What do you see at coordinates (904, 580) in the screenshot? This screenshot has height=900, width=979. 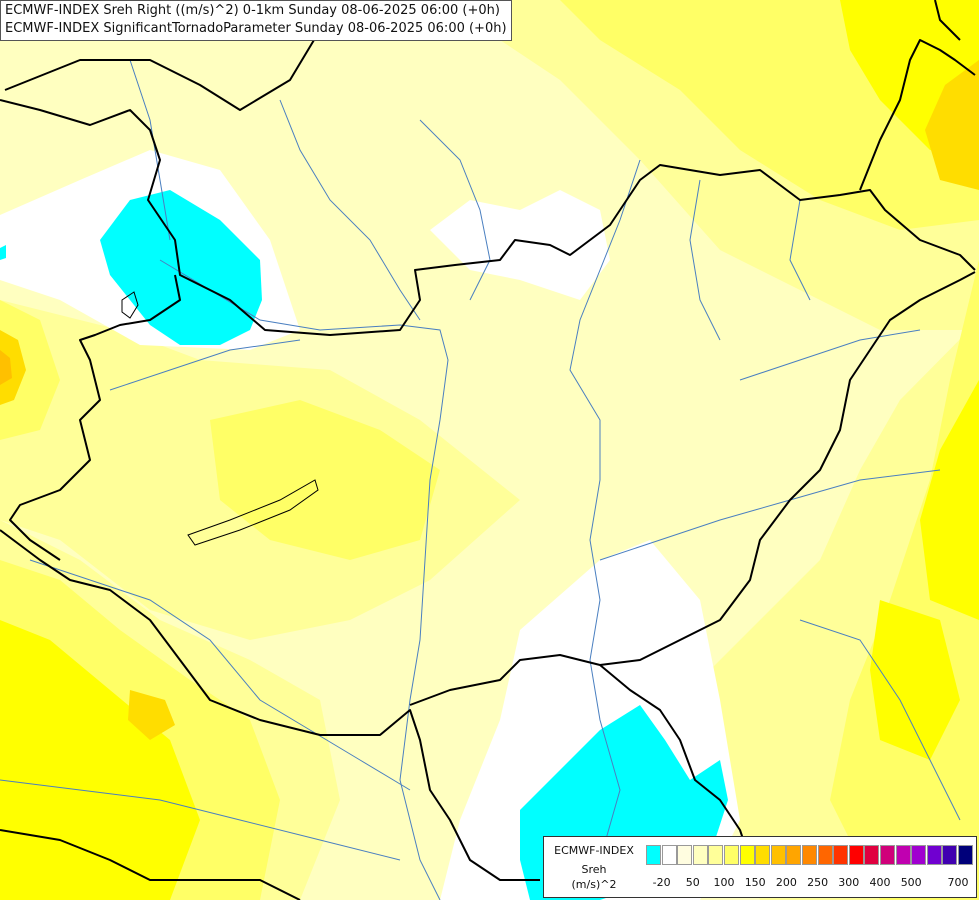 I see `zone-yellow-east` at bounding box center [904, 580].